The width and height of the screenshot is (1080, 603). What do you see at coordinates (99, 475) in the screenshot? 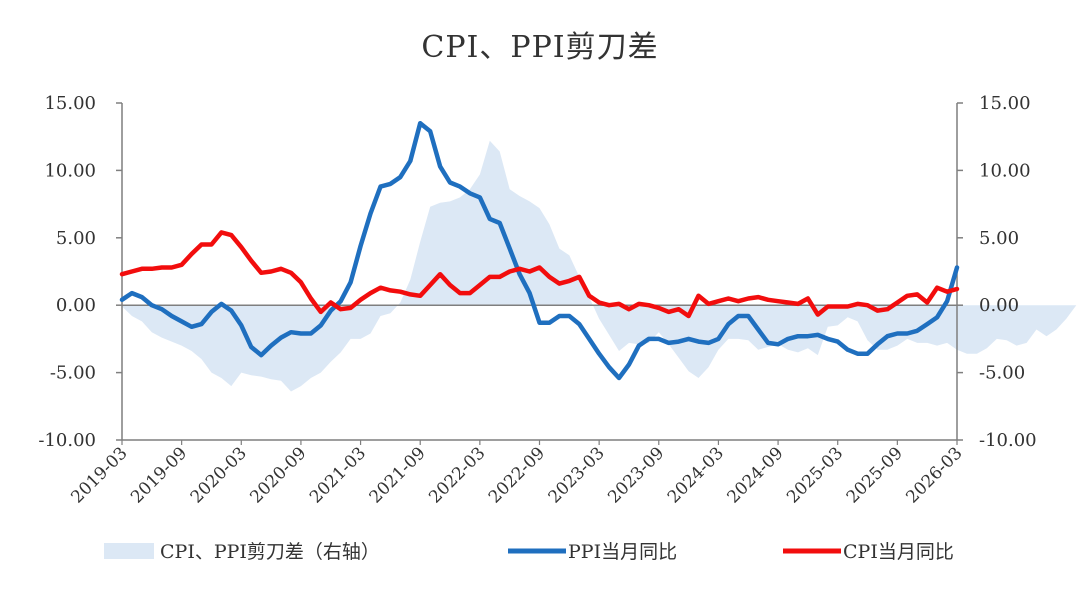
I see `x-tick-label: 2019-03` at bounding box center [99, 475].